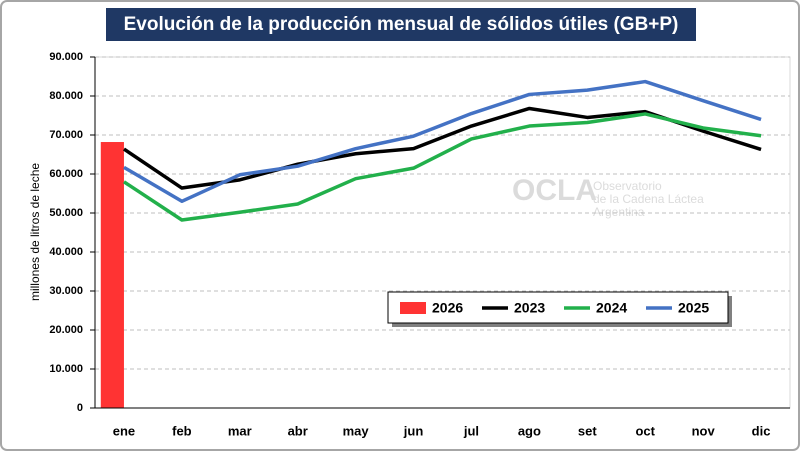 The height and width of the screenshot is (451, 800). I want to click on x-tick-label: ago, so click(529, 430).